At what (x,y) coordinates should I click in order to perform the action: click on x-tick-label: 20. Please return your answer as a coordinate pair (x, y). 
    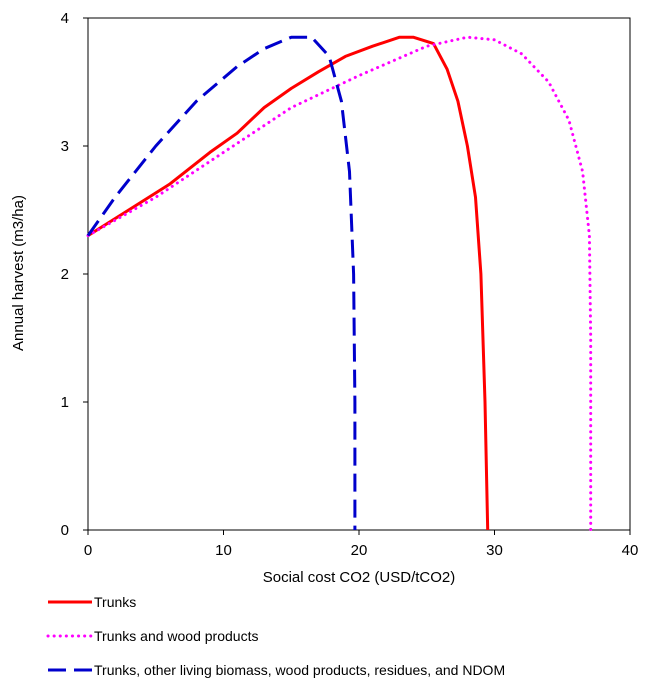
    Looking at the image, I should click on (359, 550).